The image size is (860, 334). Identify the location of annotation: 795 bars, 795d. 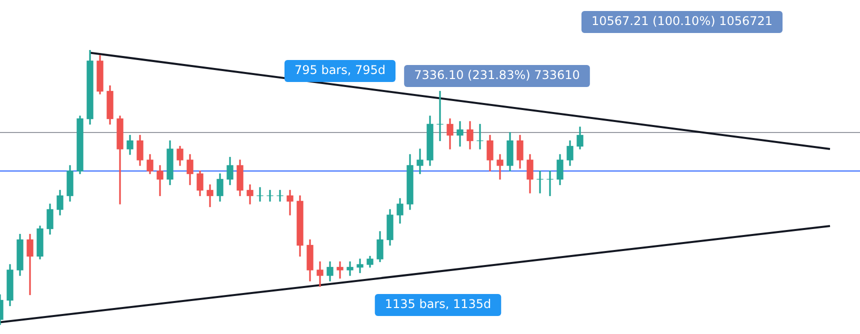
(340, 70).